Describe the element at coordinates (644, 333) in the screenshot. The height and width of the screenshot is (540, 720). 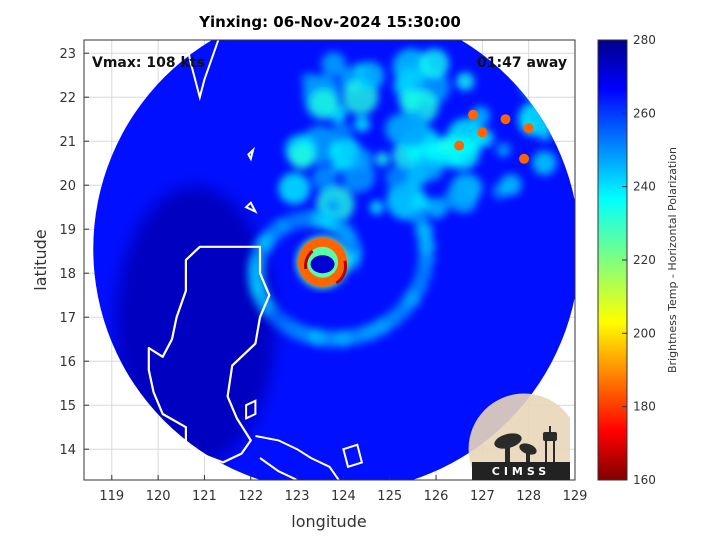
I see `colorbar-tick-label: 200` at that location.